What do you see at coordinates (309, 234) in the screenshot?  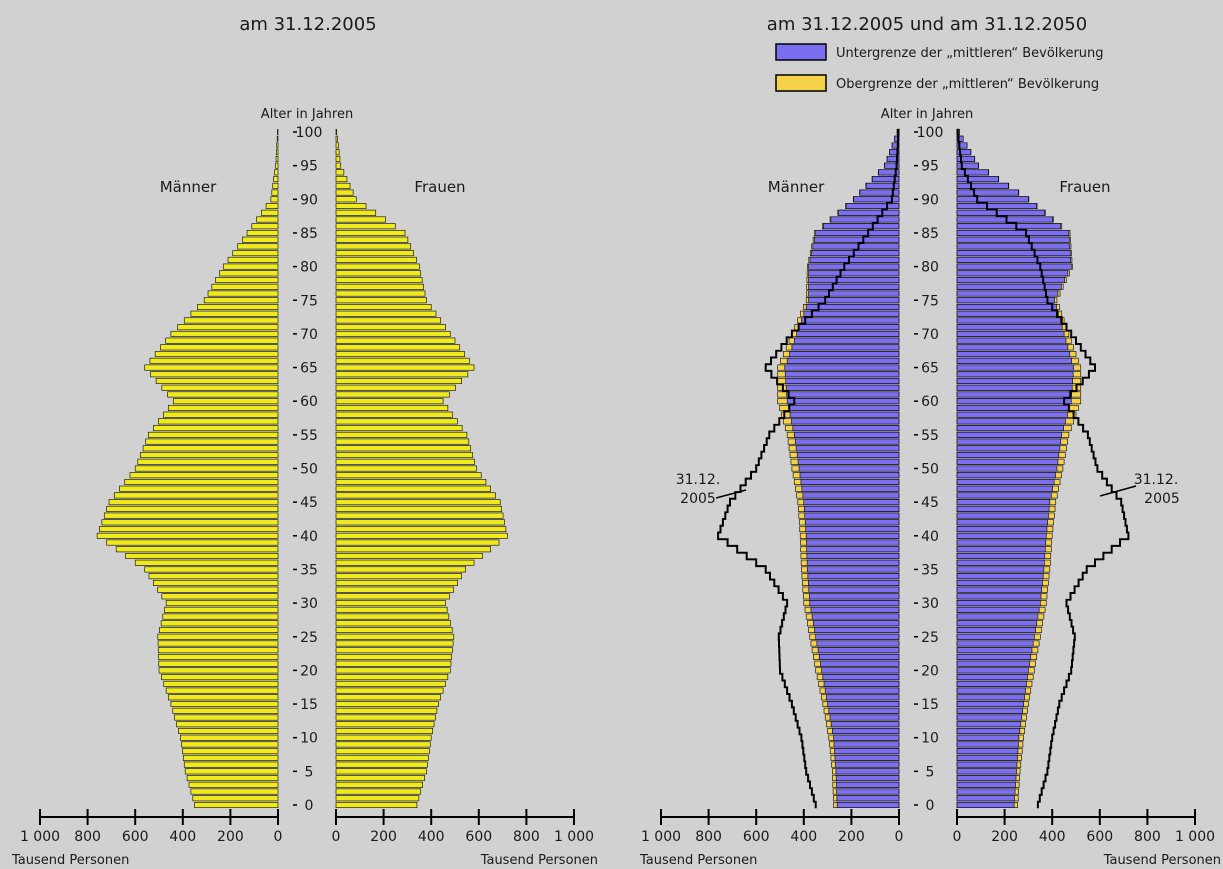 I see `age-tick-label: 85` at bounding box center [309, 234].